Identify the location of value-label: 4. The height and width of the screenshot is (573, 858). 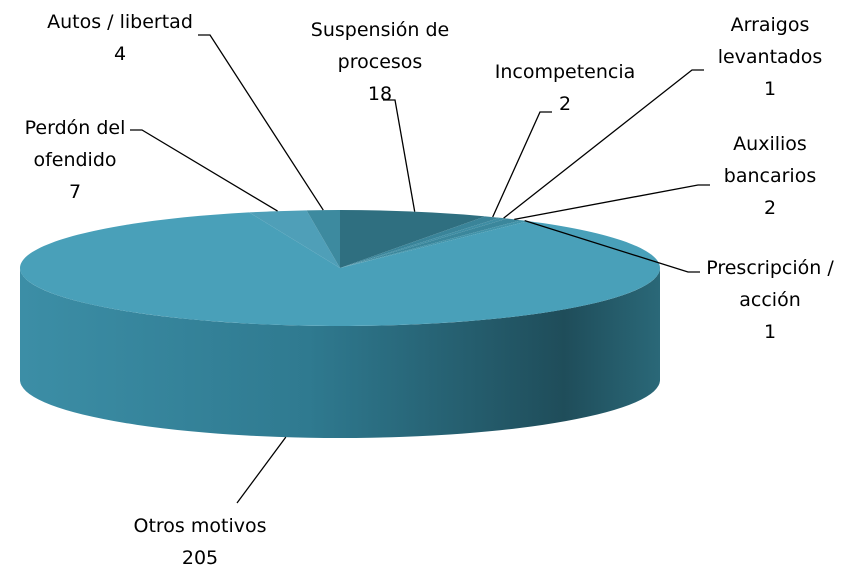
(120, 54).